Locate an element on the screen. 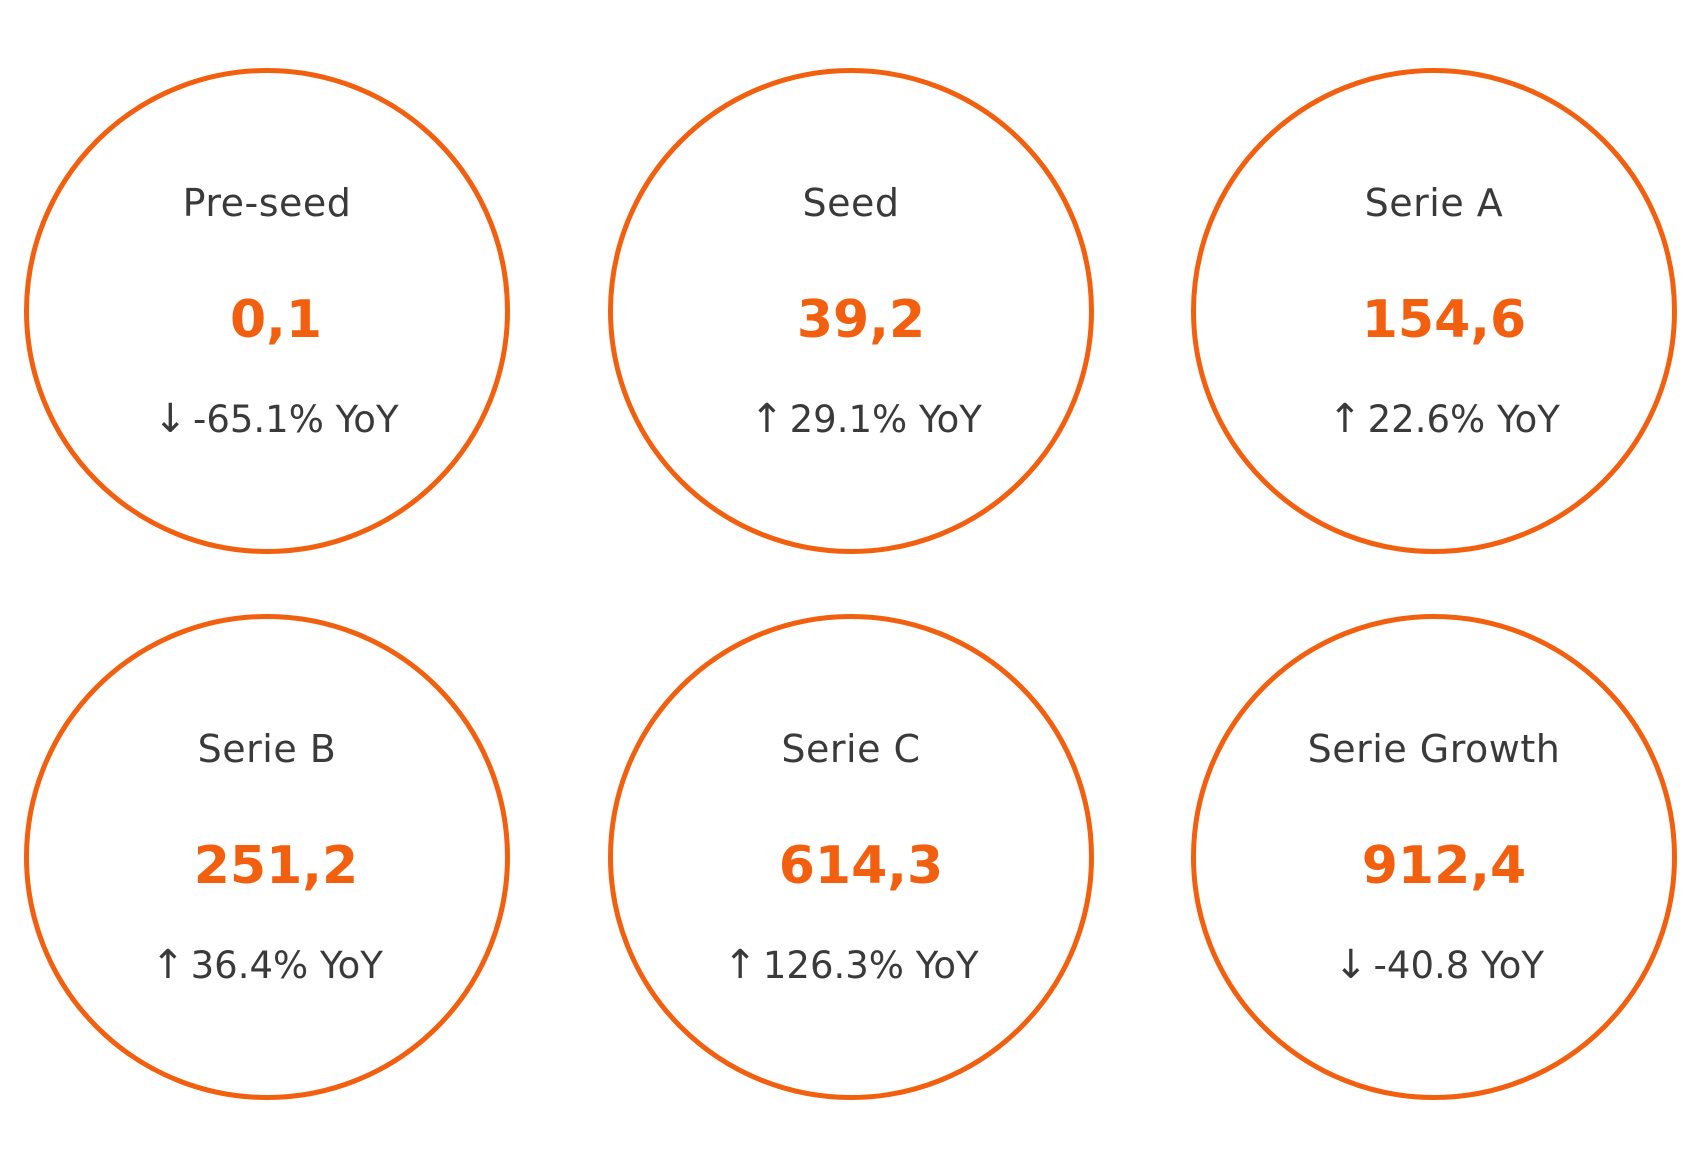  stage-label: Serie C is located at coordinates (851, 749).